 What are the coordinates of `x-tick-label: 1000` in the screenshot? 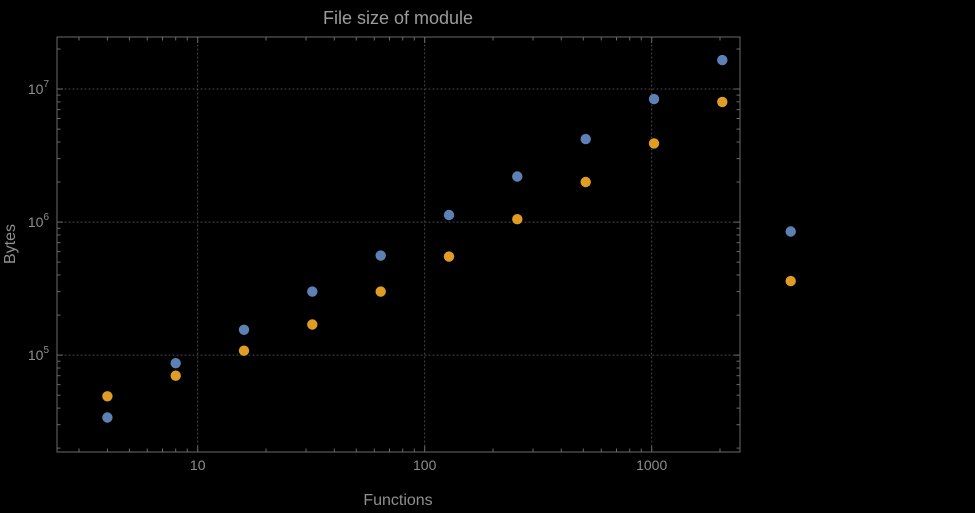 It's located at (651, 465).